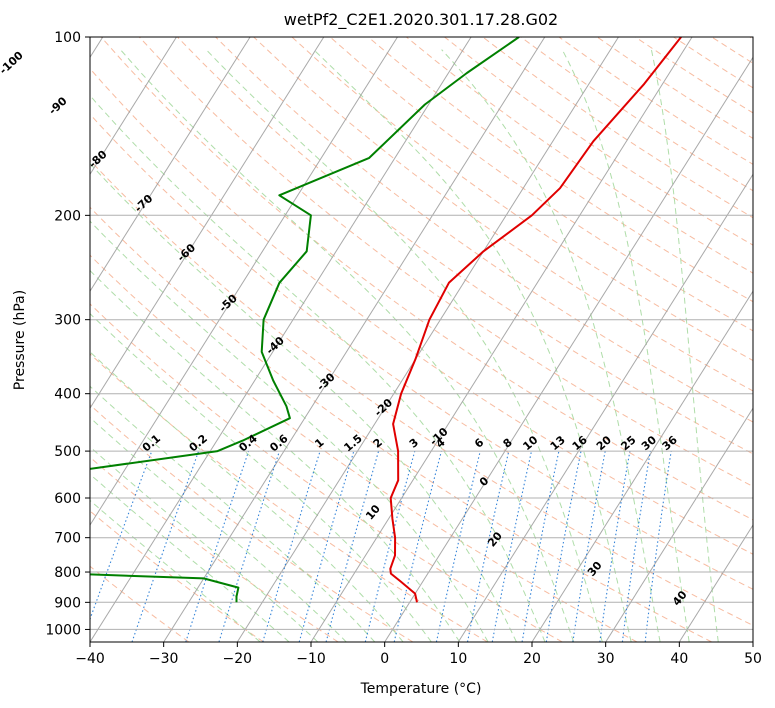 The image size is (775, 708). I want to click on isotherm-label: -100, so click(13, 63).